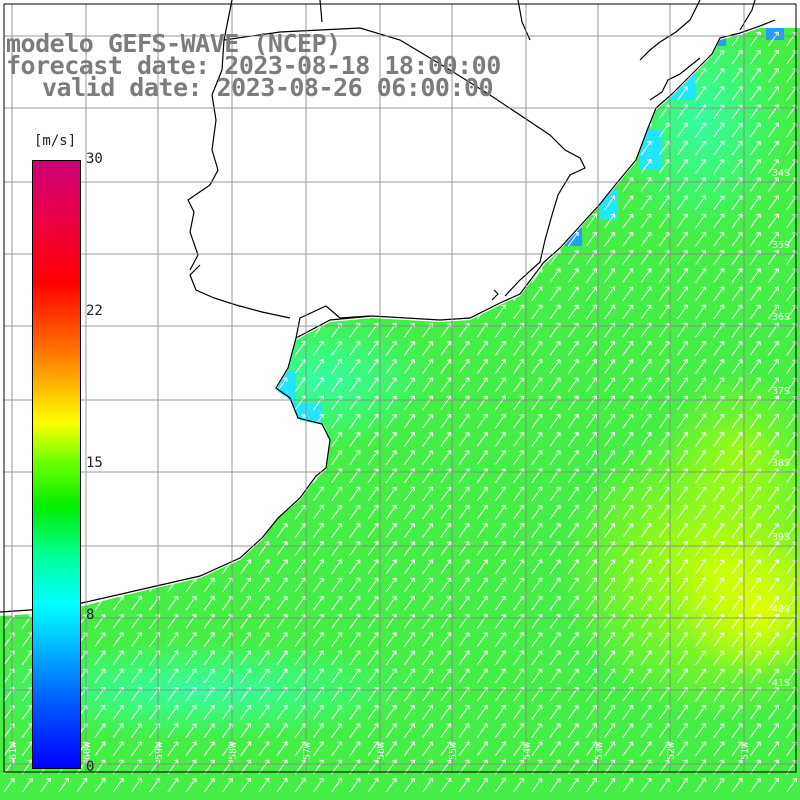 Image resolution: width=800 pixels, height=800 pixels. What do you see at coordinates (781, 317) in the screenshot?
I see `lat-label: 36S` at bounding box center [781, 317].